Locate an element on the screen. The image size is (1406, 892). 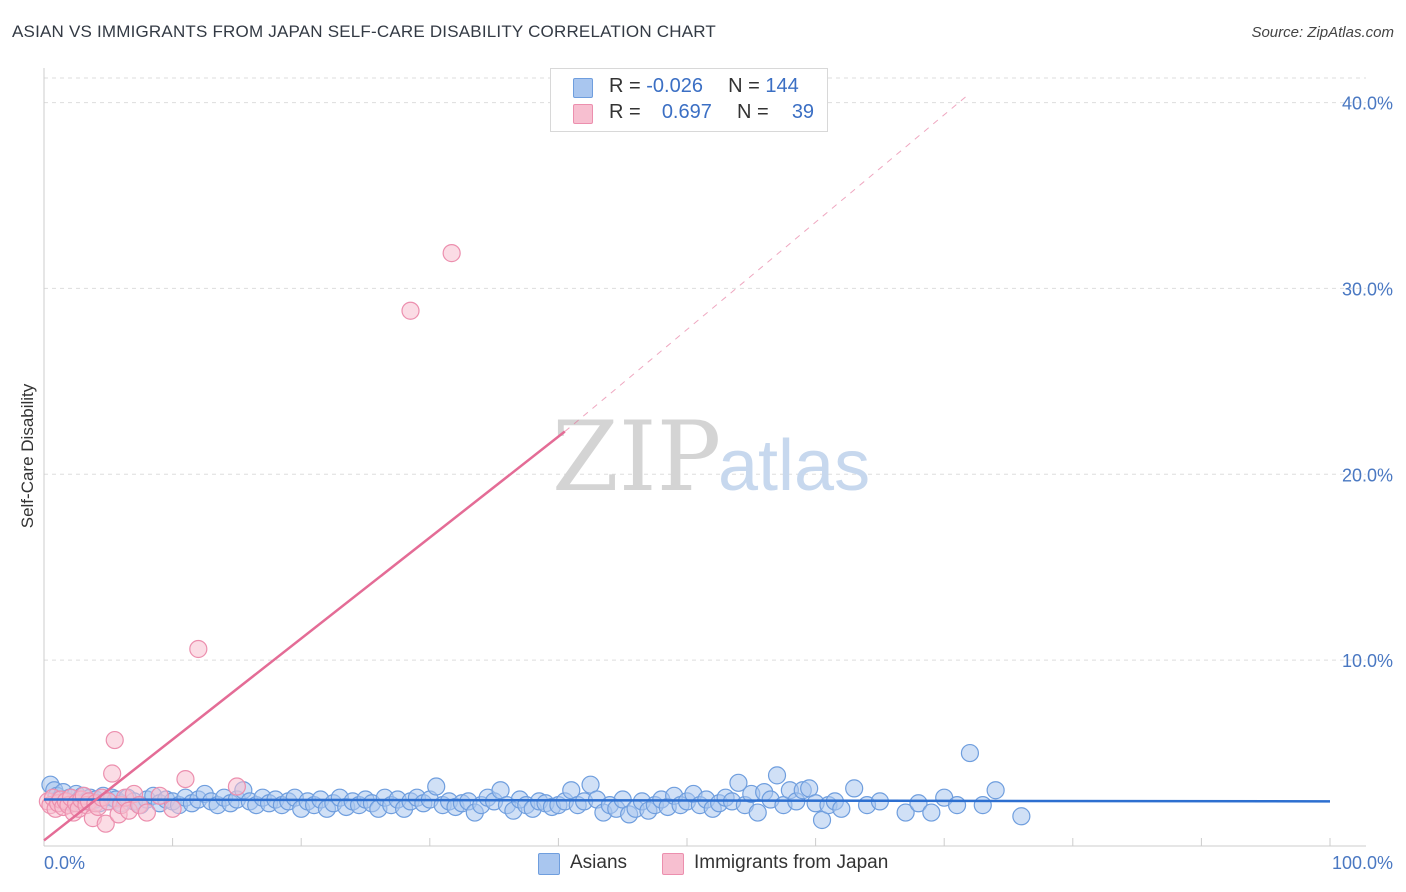
y-axis-label: Self-Care Disability is located at coordinates (27, 455).